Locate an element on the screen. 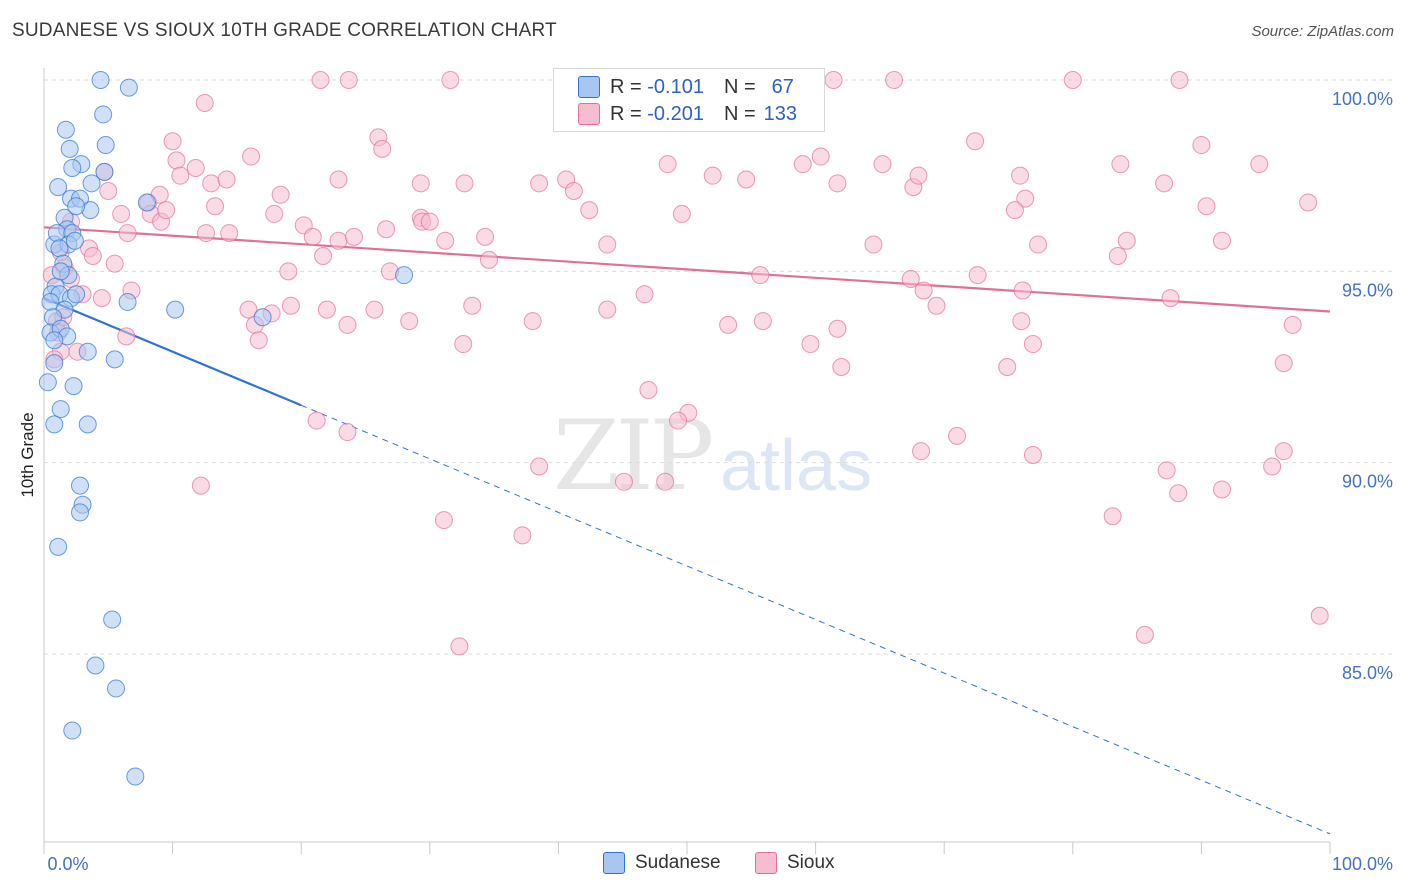 Image resolution: width=1406 pixels, height=892 pixels. legend-row-sioux: R = -0.201 N = 133 is located at coordinates (687, 114).